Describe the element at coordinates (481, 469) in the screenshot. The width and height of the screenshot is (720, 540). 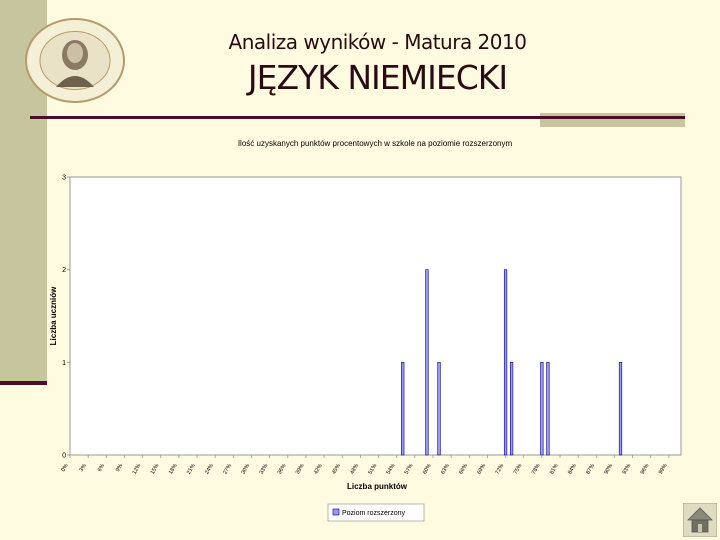
I see `x-tick-label: 69%` at that location.